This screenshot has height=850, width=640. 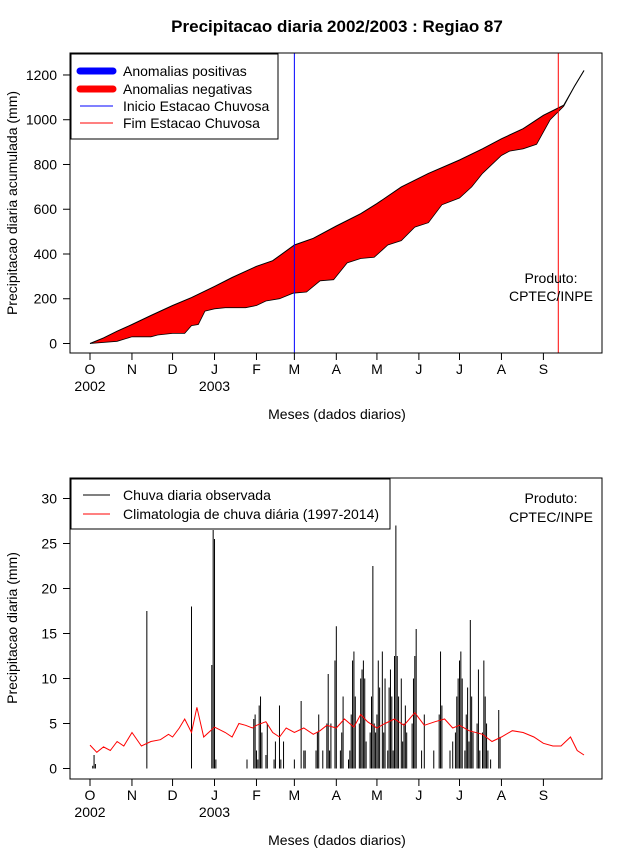 I want to click on top-y-tick-label: 600, so click(x=46, y=209).